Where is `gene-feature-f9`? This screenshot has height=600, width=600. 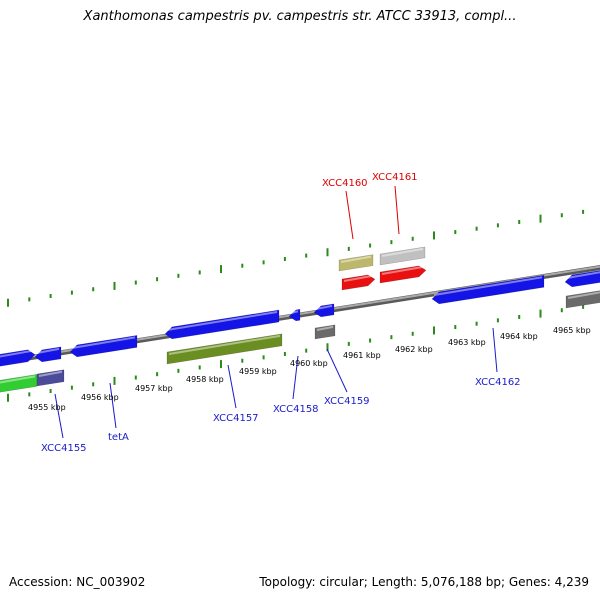 gene-feature-f9 is located at coordinates (324, 310).